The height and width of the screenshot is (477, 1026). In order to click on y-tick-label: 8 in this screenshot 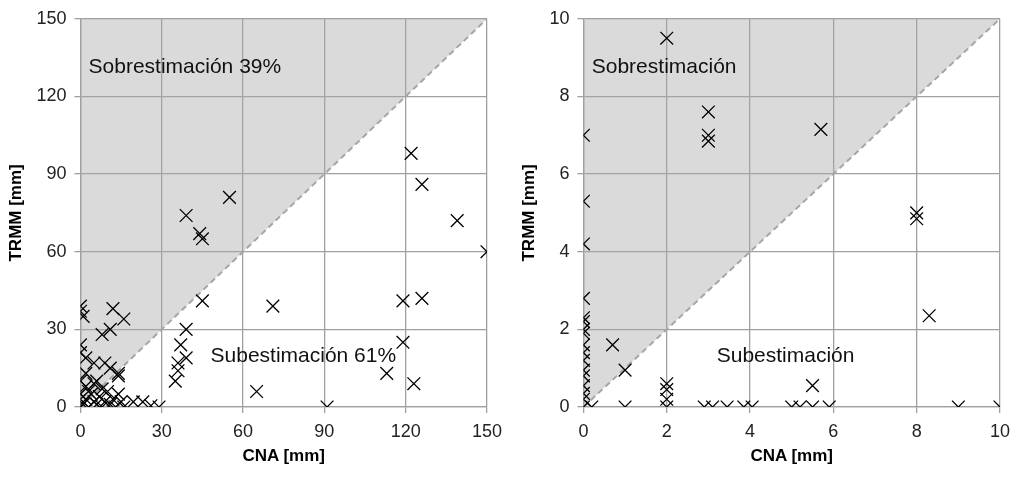, I will do `click(564, 95)`.